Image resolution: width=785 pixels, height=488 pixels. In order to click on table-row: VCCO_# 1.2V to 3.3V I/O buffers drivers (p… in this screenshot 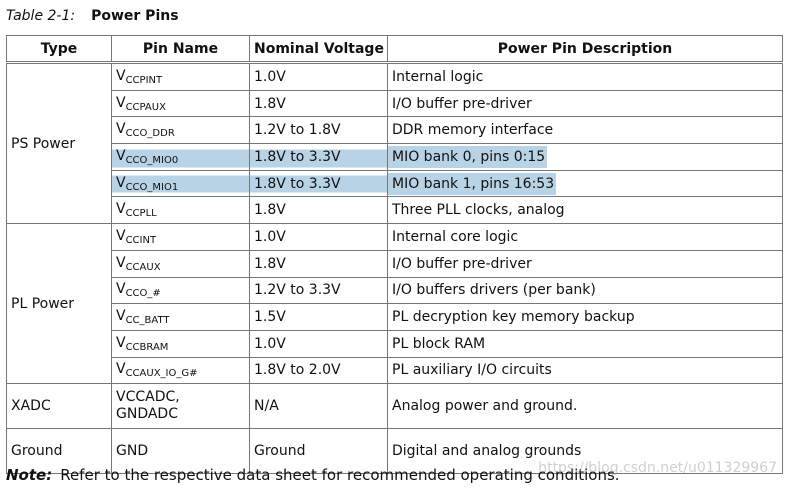, I will do `click(395, 290)`.